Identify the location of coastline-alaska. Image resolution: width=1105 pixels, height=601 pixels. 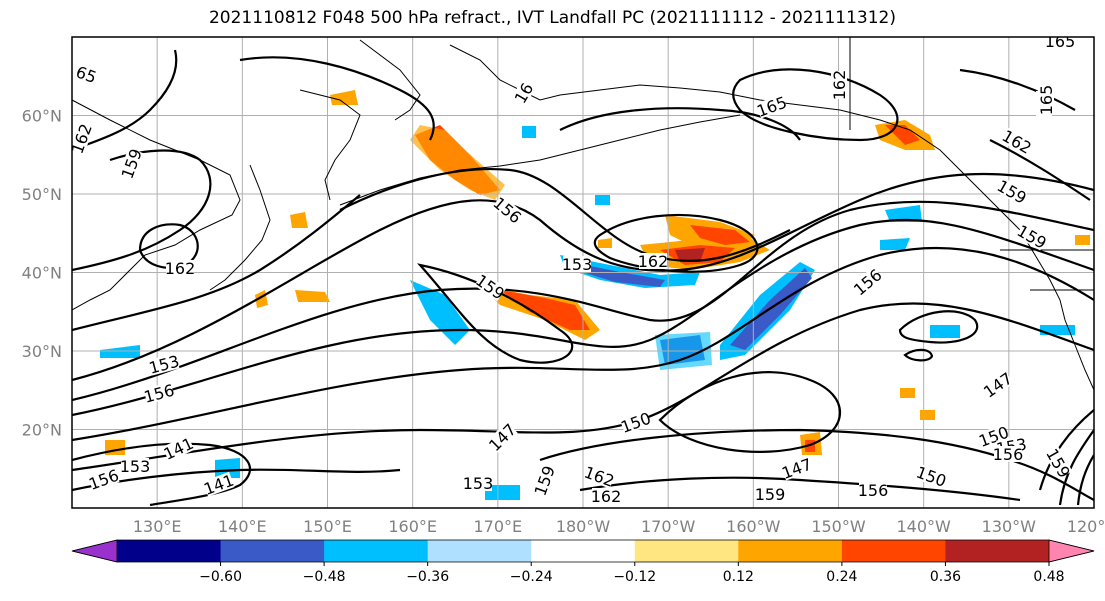
(715, 117).